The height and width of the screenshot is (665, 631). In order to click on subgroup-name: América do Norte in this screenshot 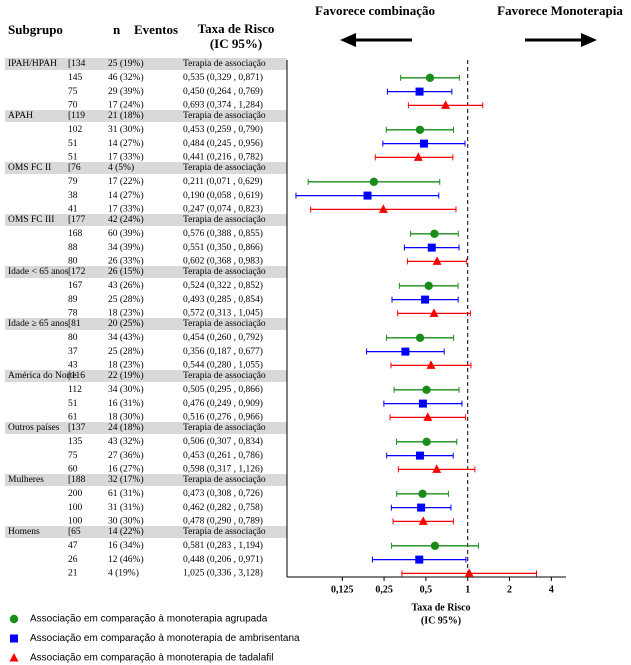, I will do `click(42, 376)`.